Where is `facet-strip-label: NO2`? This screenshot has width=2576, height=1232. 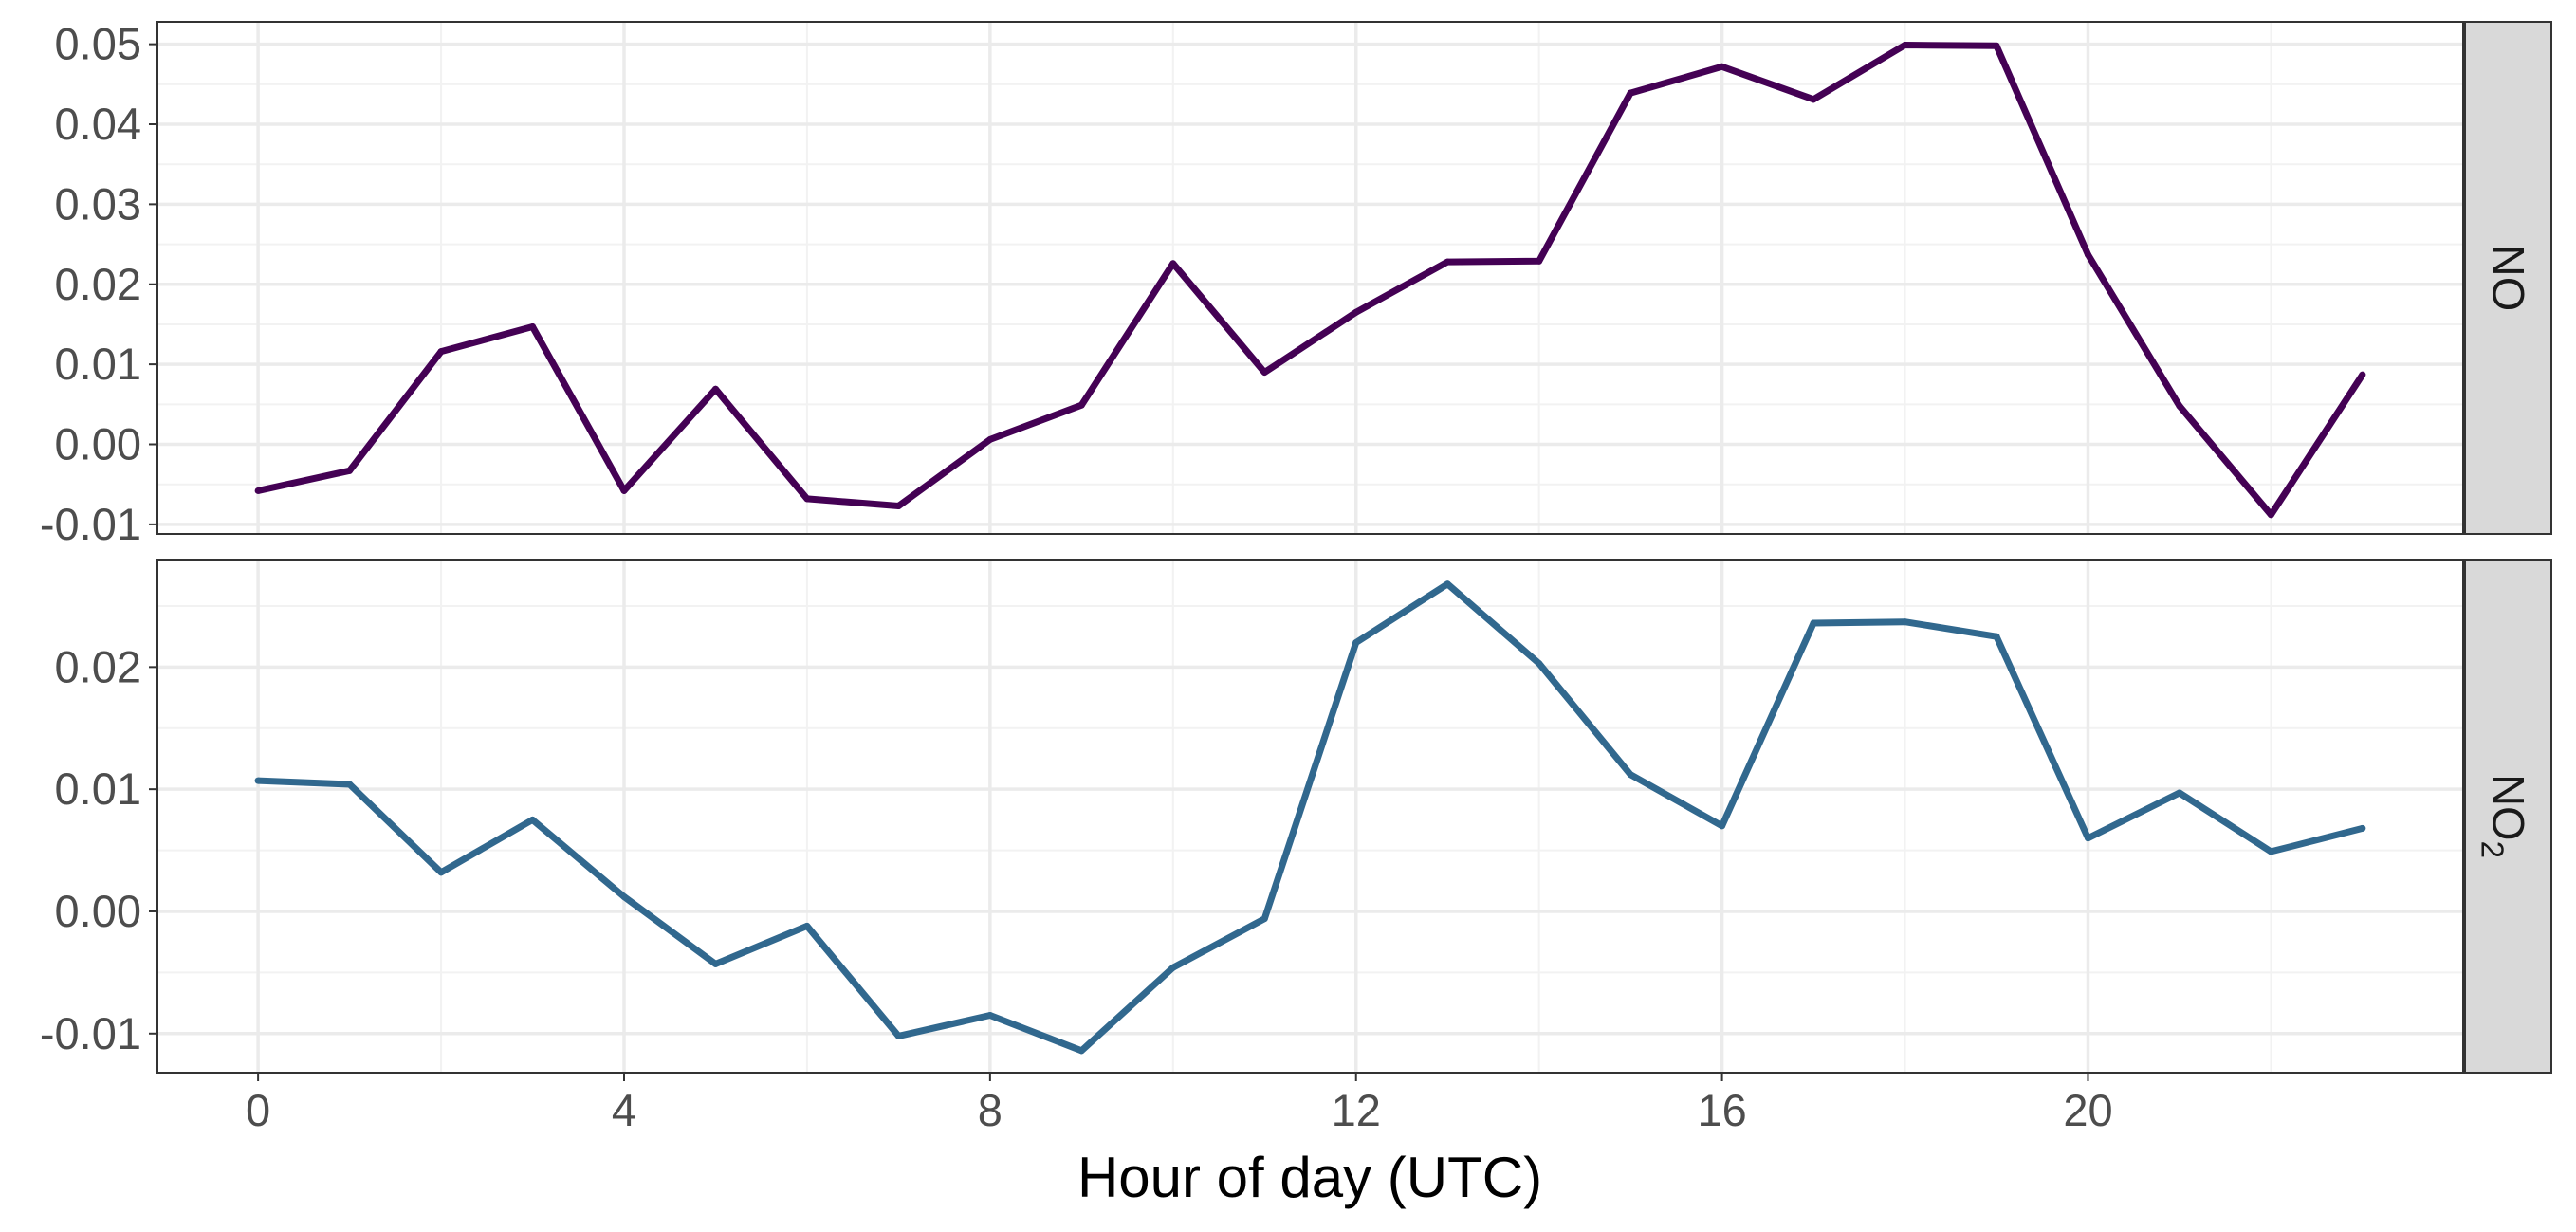
facet-strip-label: NO2 is located at coordinates (2504, 816).